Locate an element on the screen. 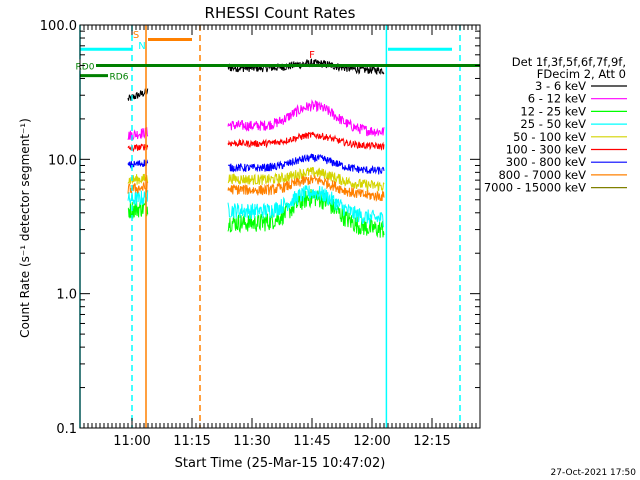 This screenshot has height=480, width=640. legend-label-3: 12 - 25 keV is located at coordinates (553, 111).